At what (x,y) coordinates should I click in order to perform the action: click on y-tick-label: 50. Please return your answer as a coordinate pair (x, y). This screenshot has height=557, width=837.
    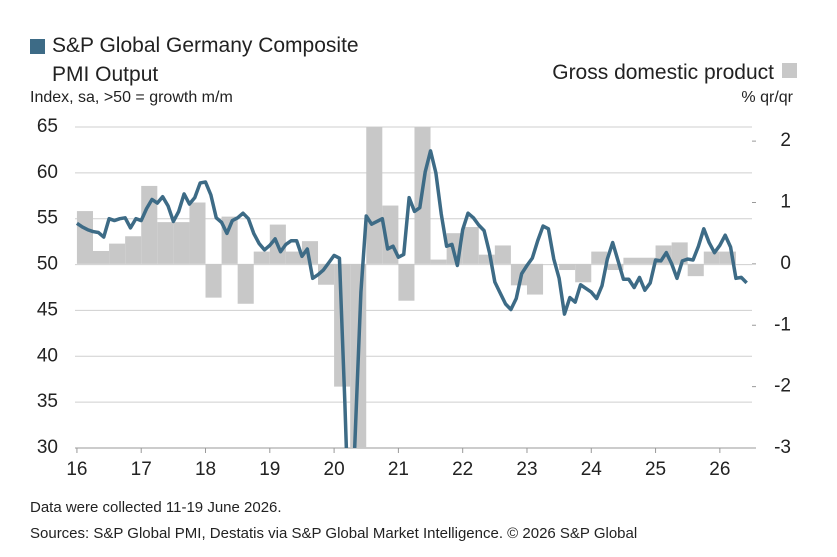
    Looking at the image, I should click on (47, 264).